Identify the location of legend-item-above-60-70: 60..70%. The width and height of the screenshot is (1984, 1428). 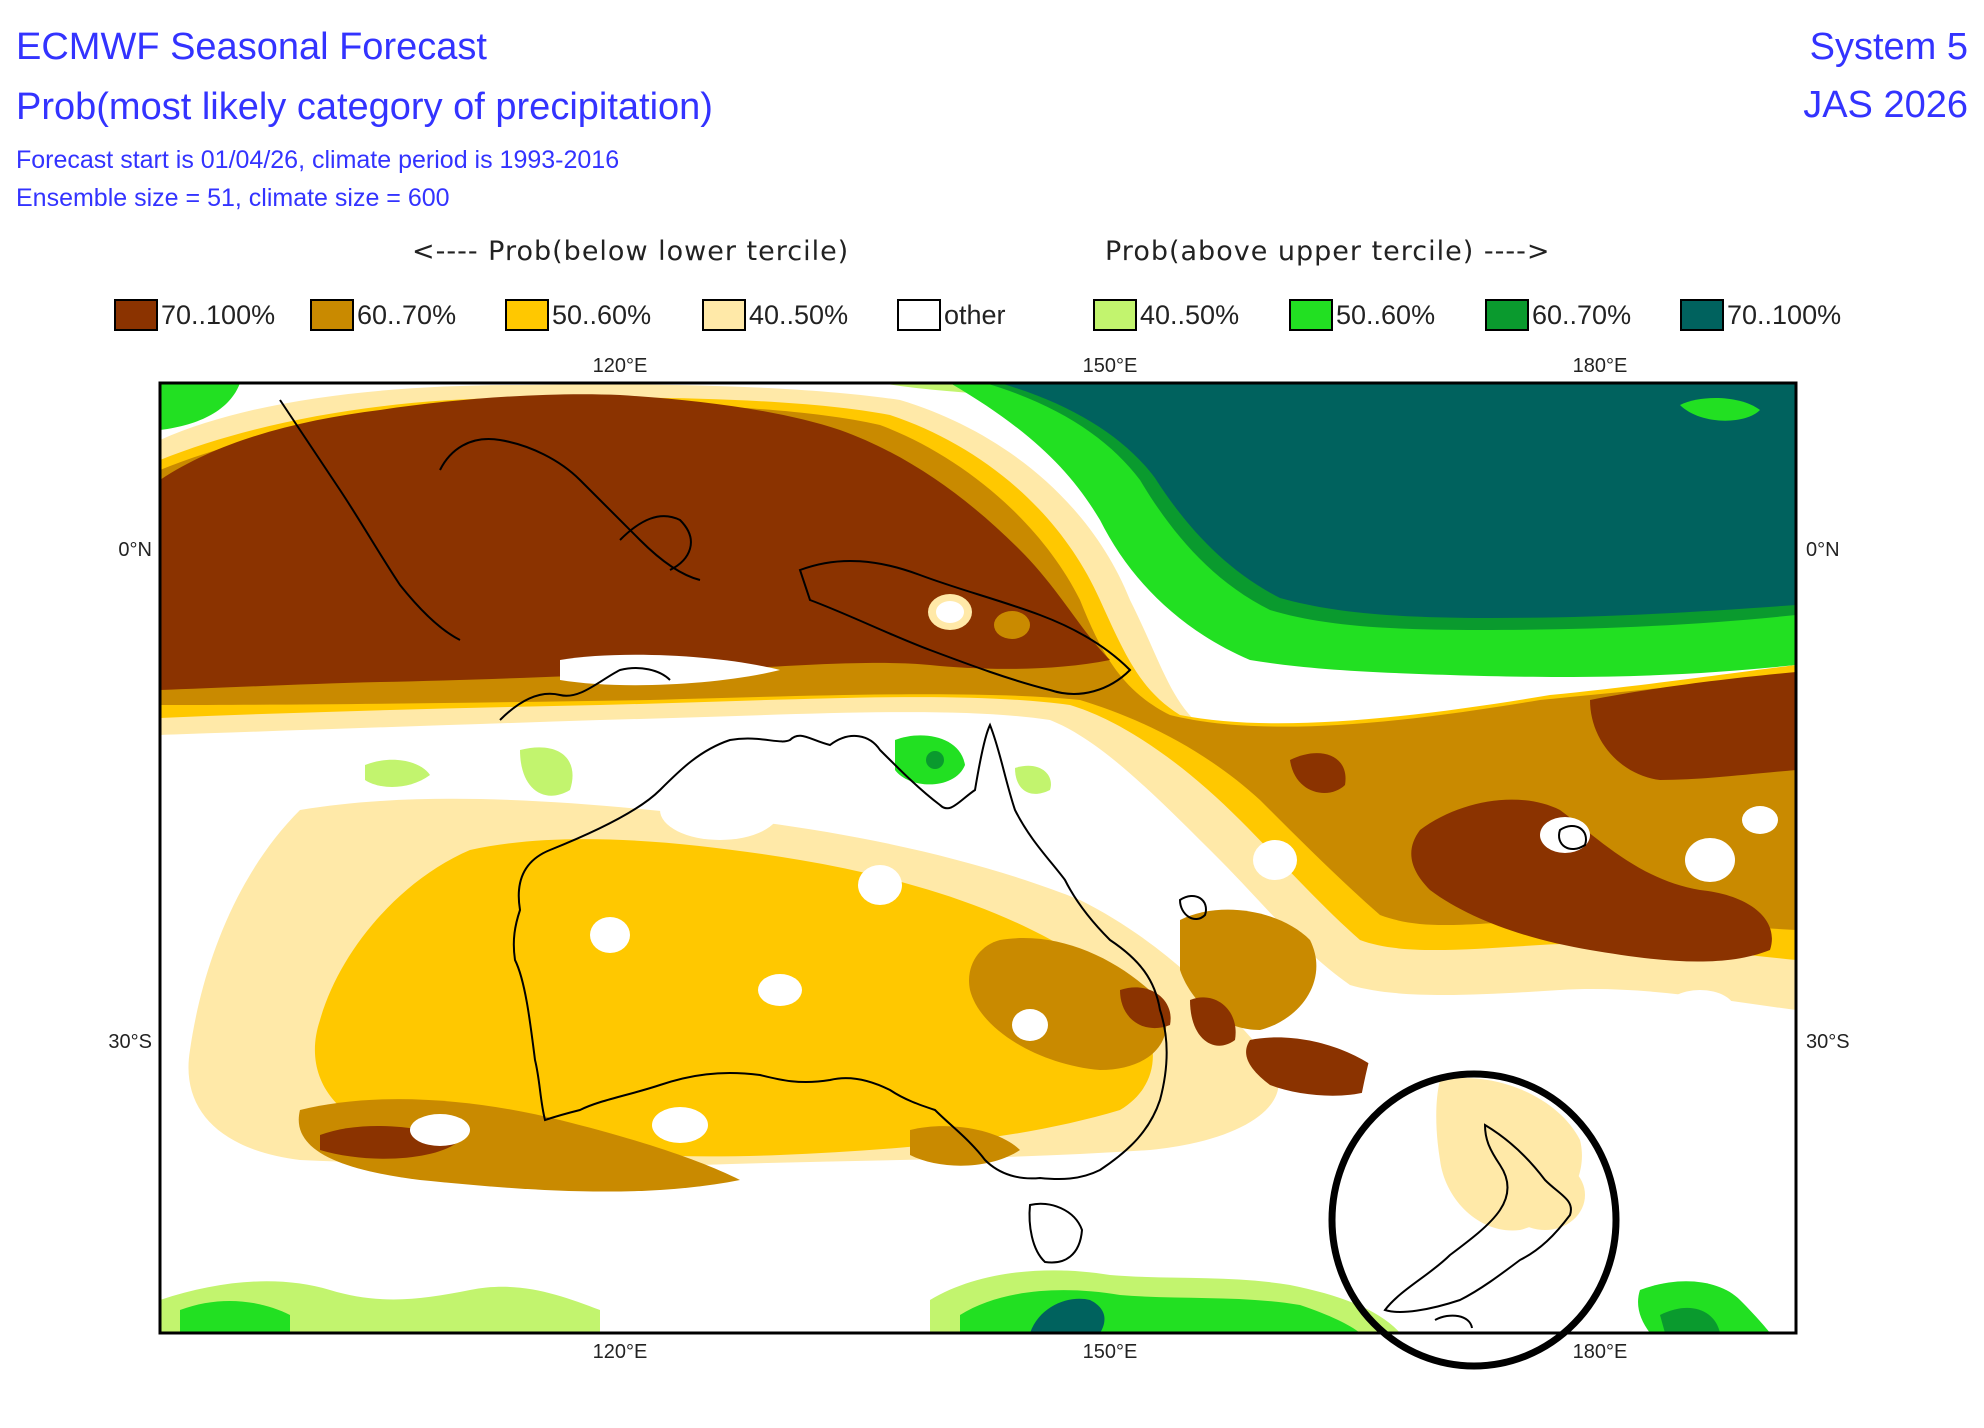
(1558, 315).